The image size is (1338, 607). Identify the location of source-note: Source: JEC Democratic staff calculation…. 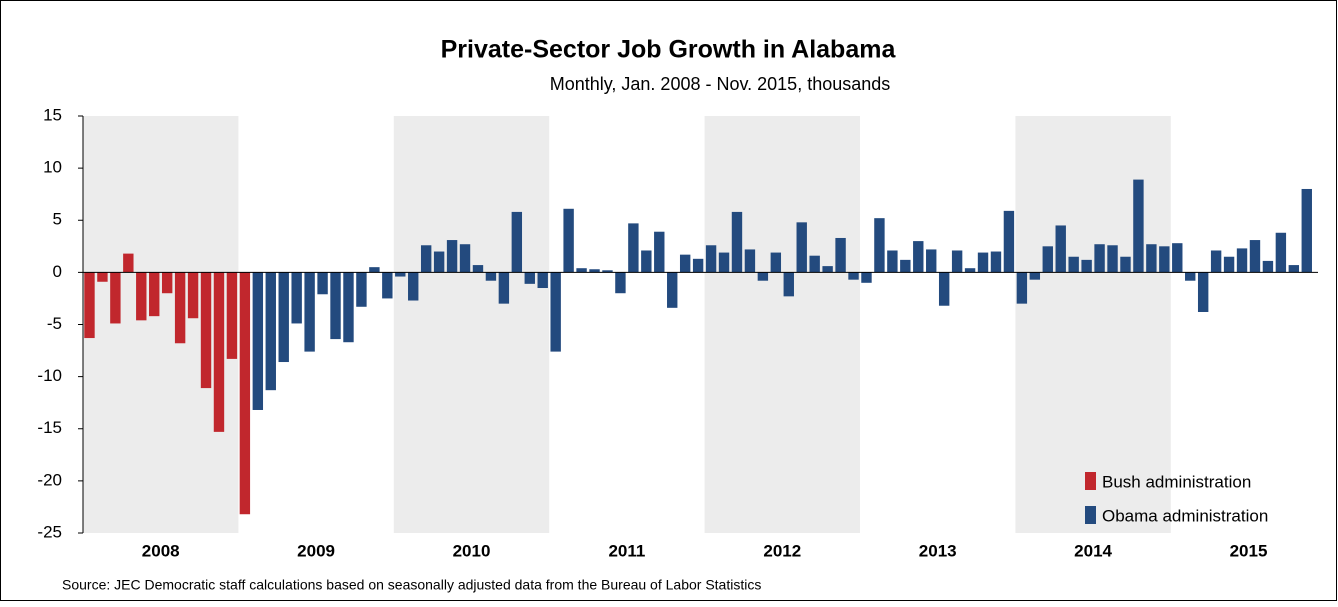
(411, 585).